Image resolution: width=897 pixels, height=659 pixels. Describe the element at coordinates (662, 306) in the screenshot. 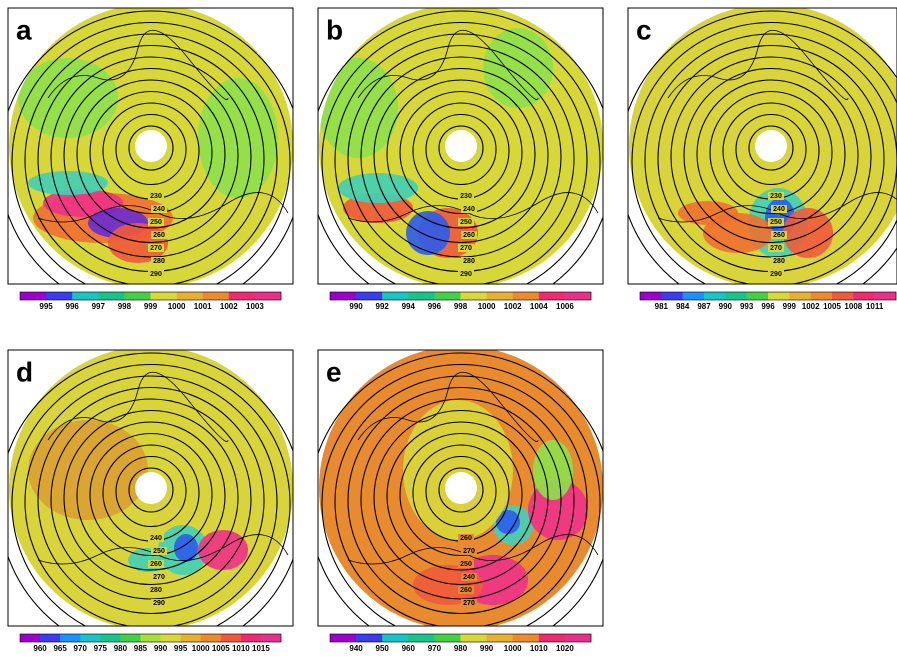

I see `colorbar-tick-label: 981` at that location.